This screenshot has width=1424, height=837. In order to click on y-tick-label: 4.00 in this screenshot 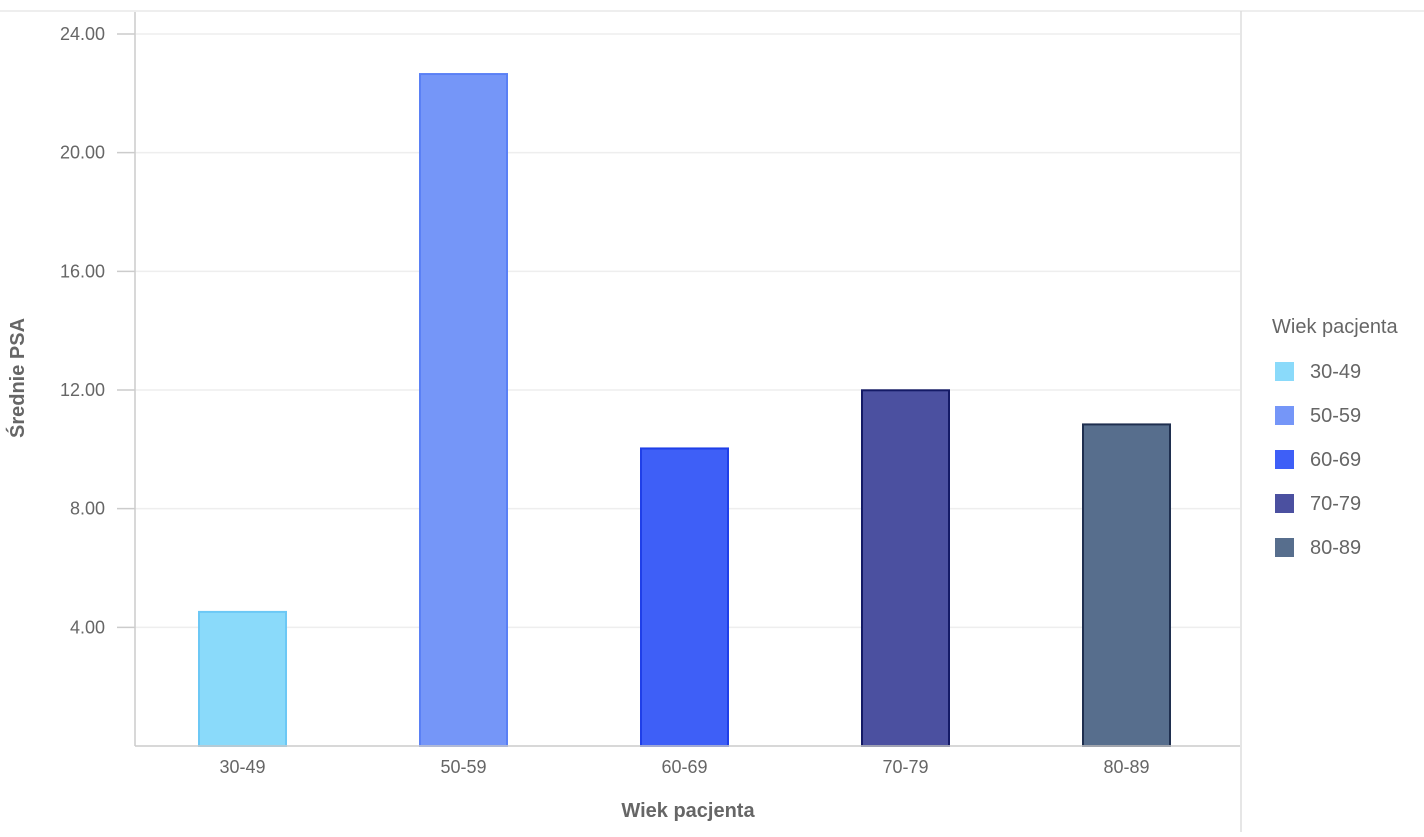, I will do `click(87, 627)`.